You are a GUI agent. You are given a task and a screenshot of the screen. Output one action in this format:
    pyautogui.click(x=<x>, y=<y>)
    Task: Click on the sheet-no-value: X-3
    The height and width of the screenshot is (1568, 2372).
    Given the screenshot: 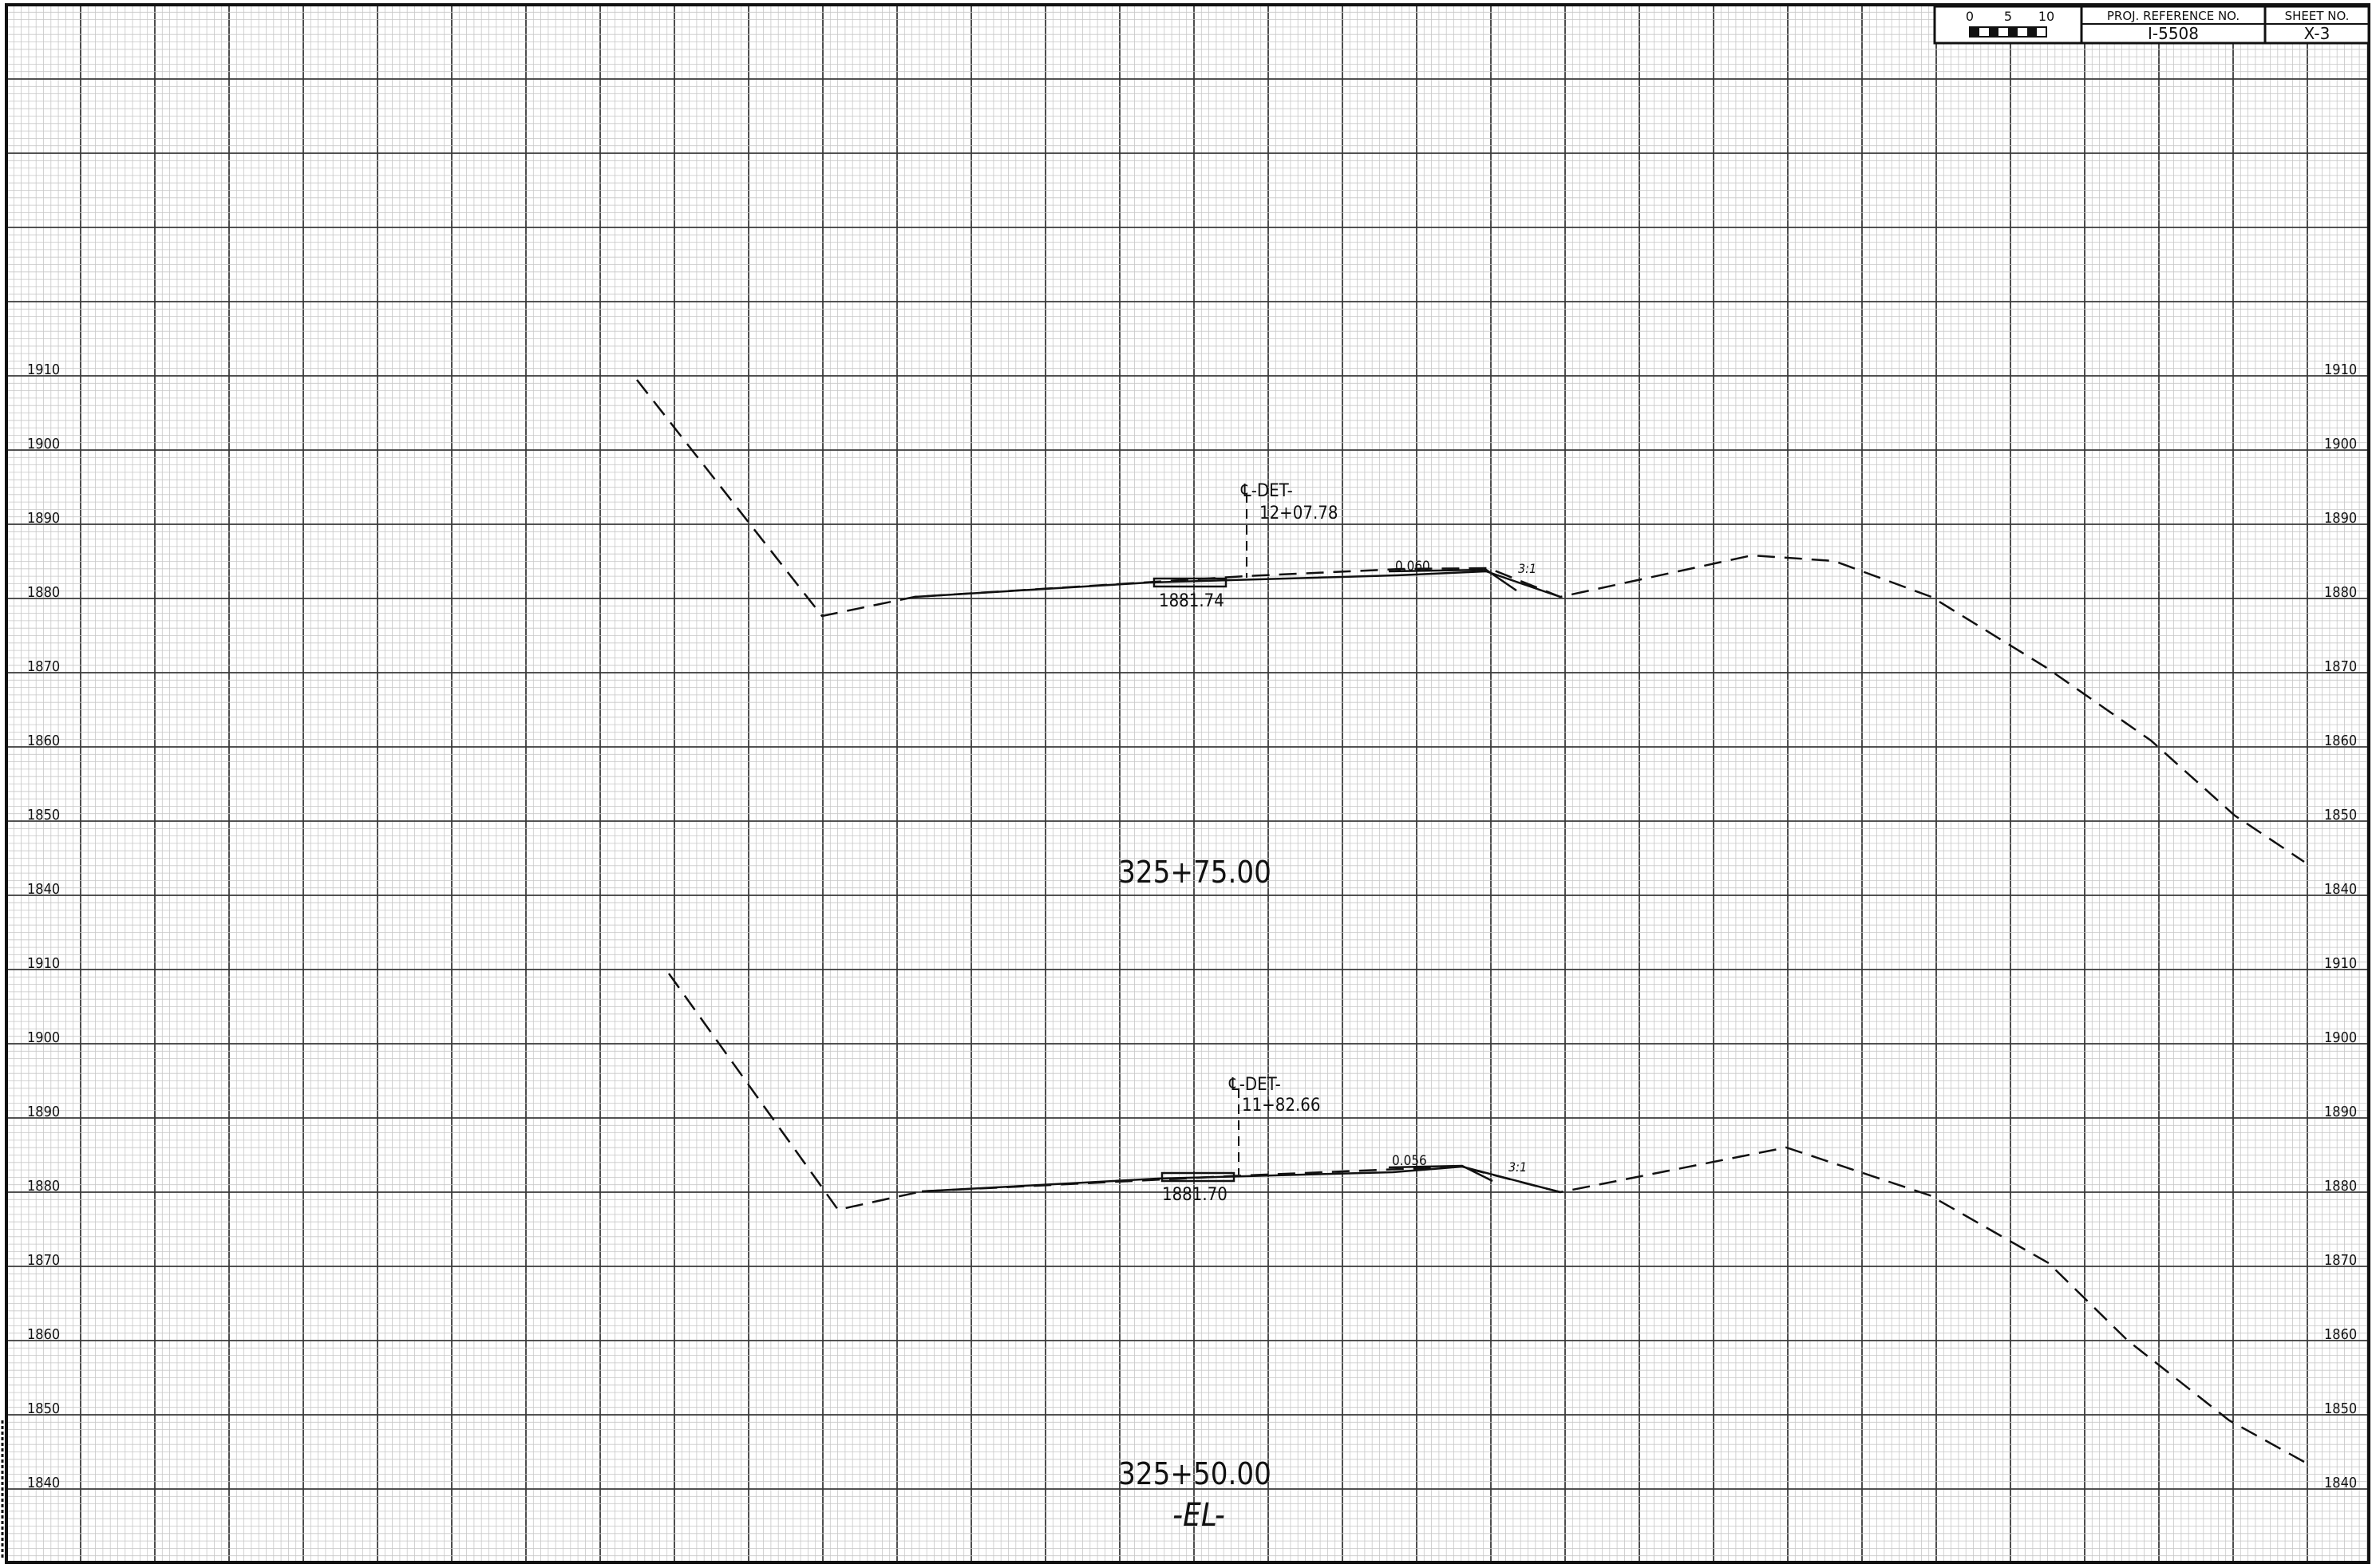 What is the action you would take?
    pyautogui.click(x=2317, y=33)
    